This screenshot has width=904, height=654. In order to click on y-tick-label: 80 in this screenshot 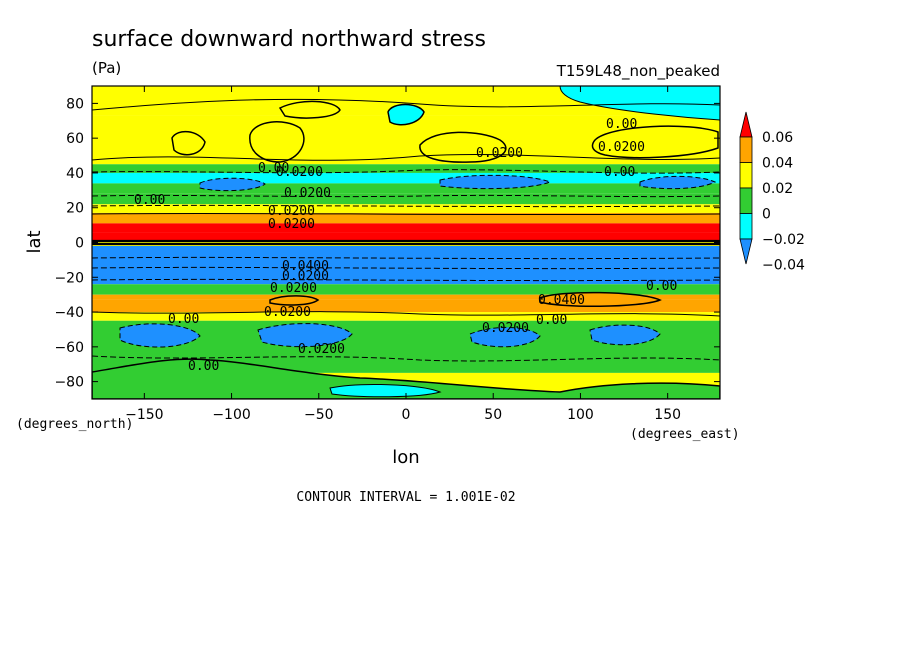, I will do `click(75, 104)`.